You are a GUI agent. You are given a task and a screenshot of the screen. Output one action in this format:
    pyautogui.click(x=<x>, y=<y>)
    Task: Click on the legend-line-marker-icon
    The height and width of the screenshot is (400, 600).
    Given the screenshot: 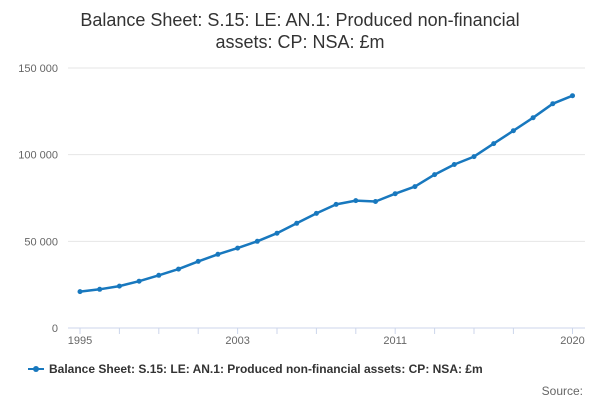 What is the action you would take?
    pyautogui.click(x=36, y=369)
    